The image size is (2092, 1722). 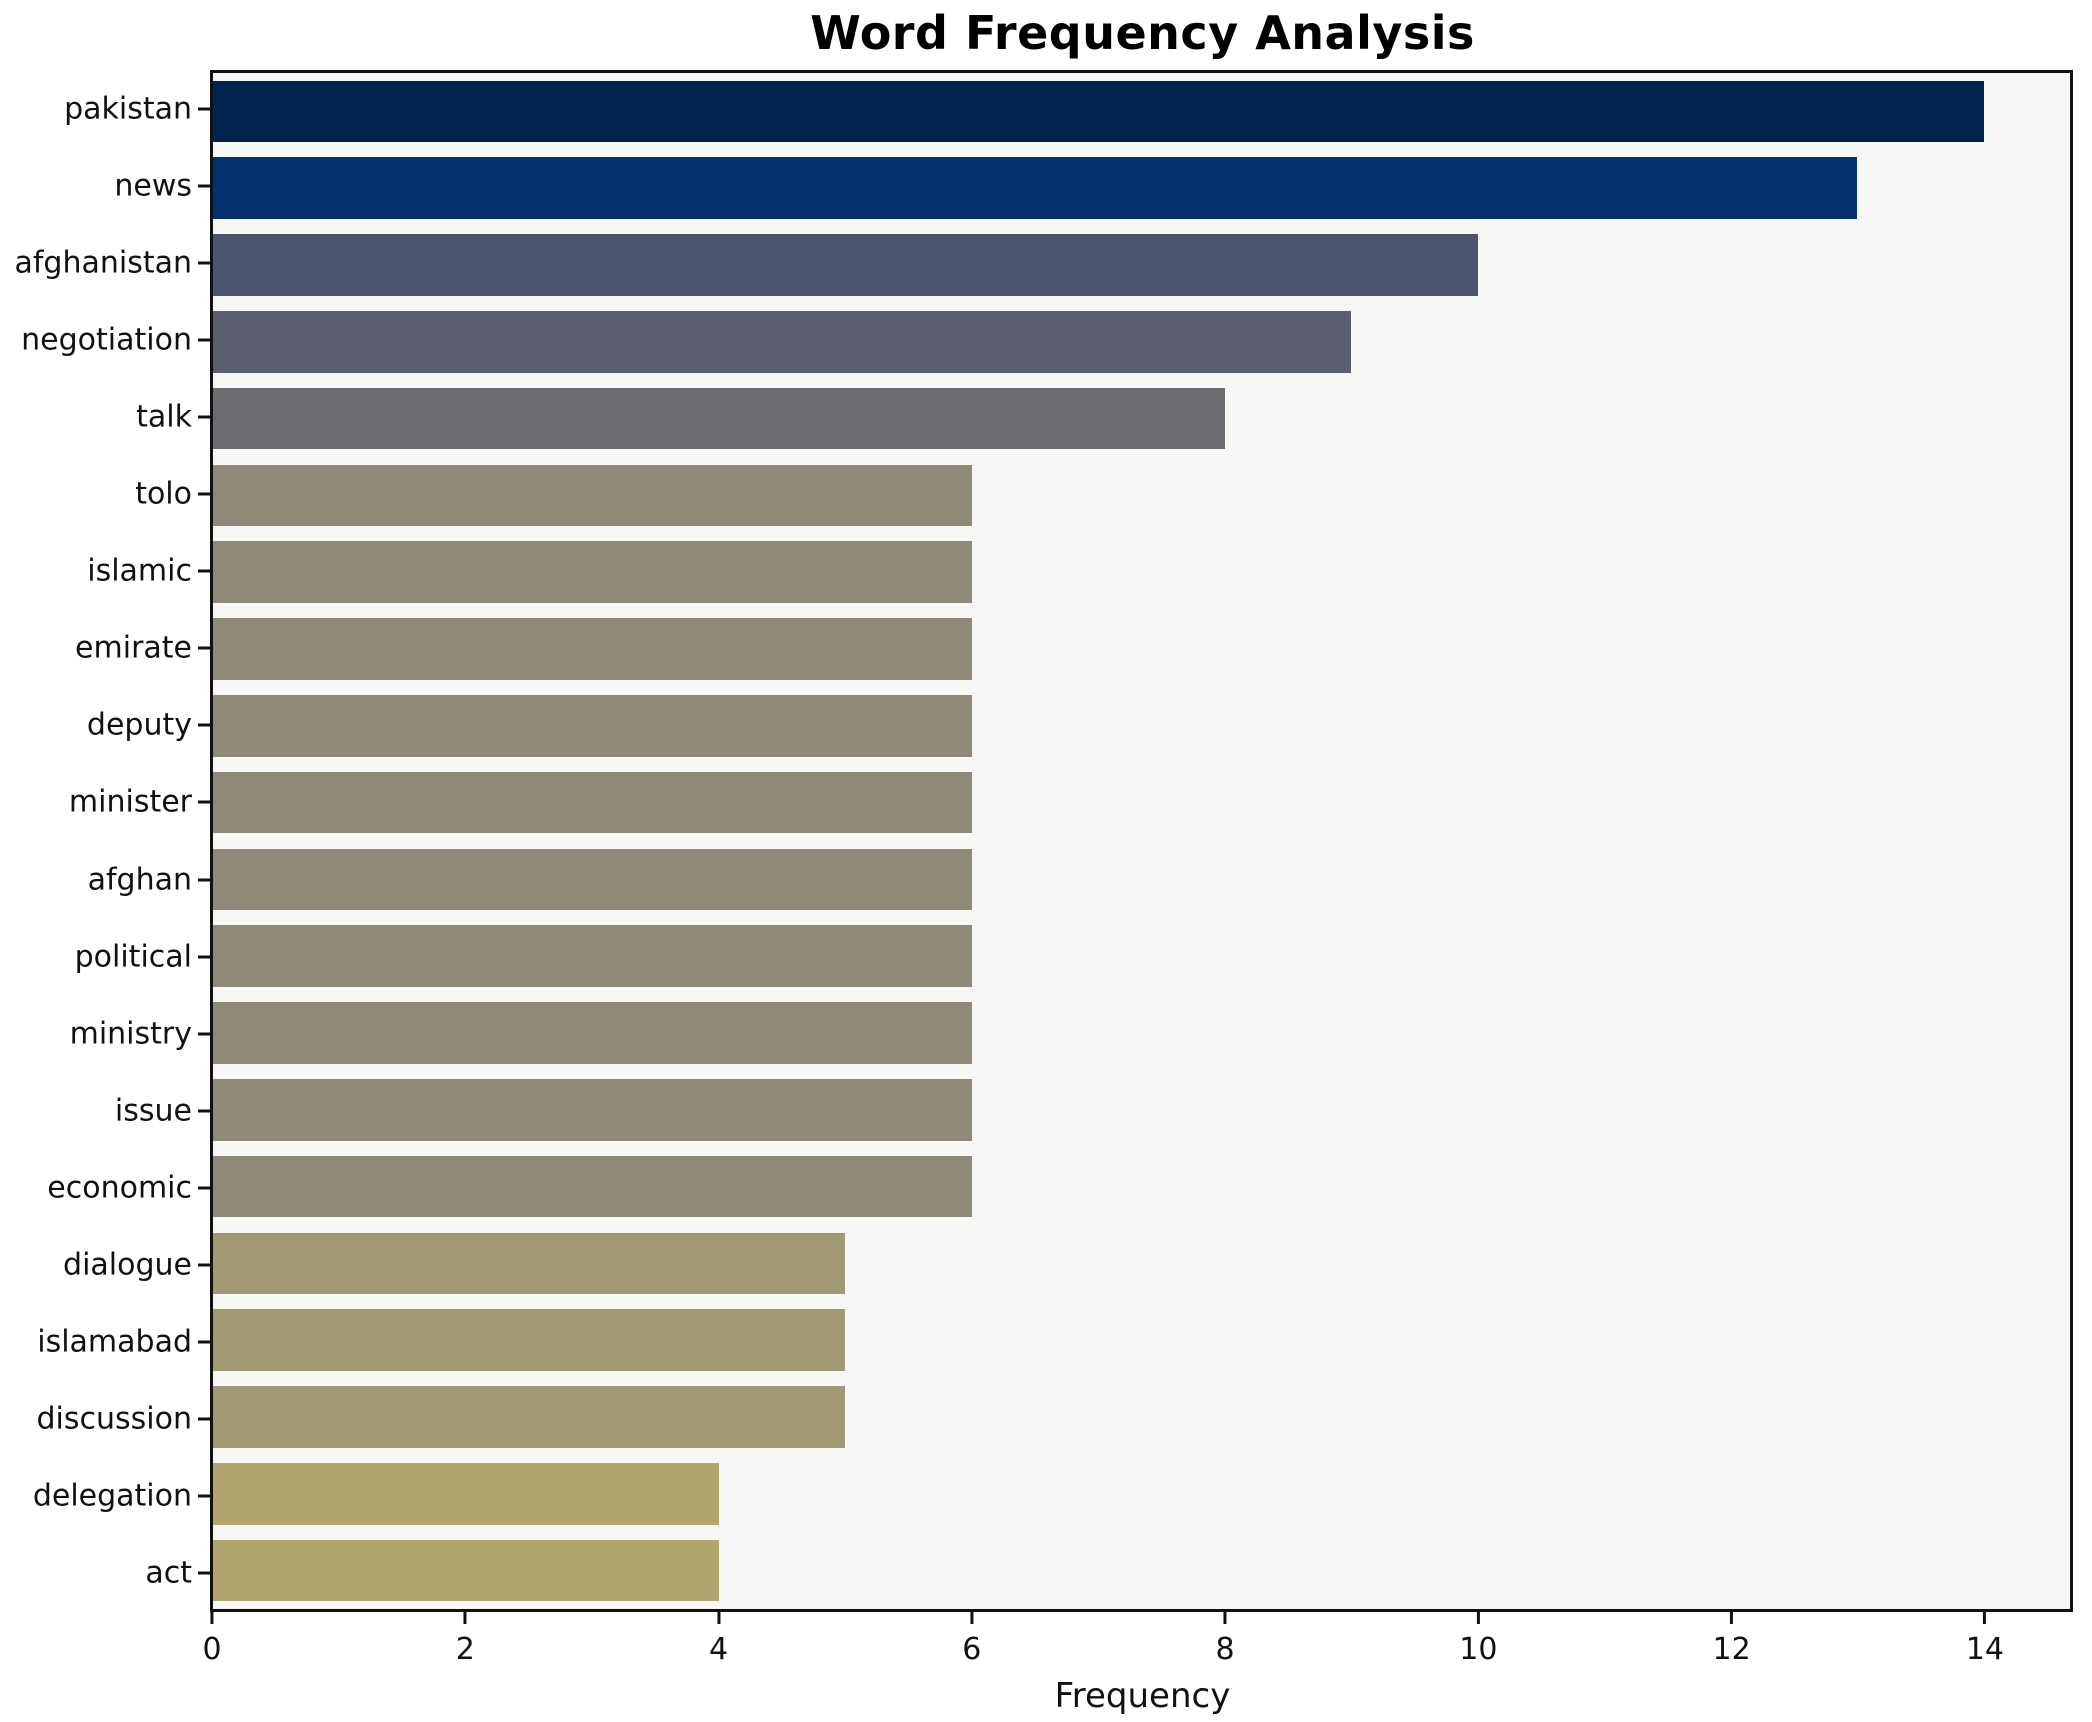 I want to click on y-tick-label-discussion: discussion, so click(x=114, y=1419).